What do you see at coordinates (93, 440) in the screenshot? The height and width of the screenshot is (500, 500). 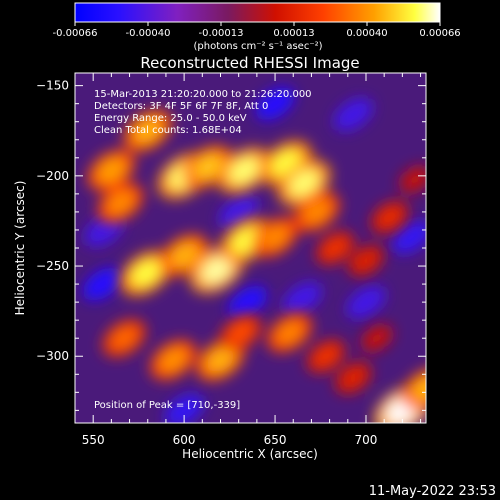 I see `x-tick-label: 550` at bounding box center [93, 440].